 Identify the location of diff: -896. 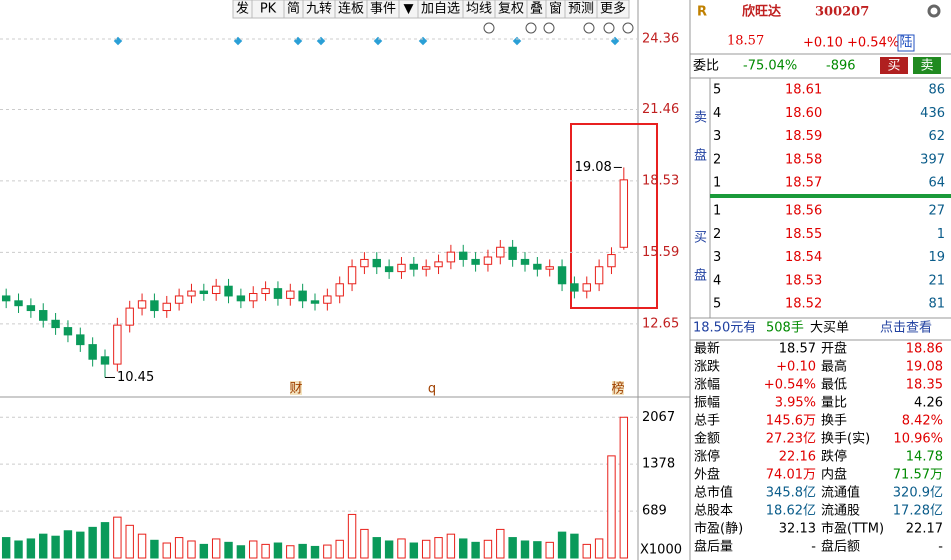
(841, 66).